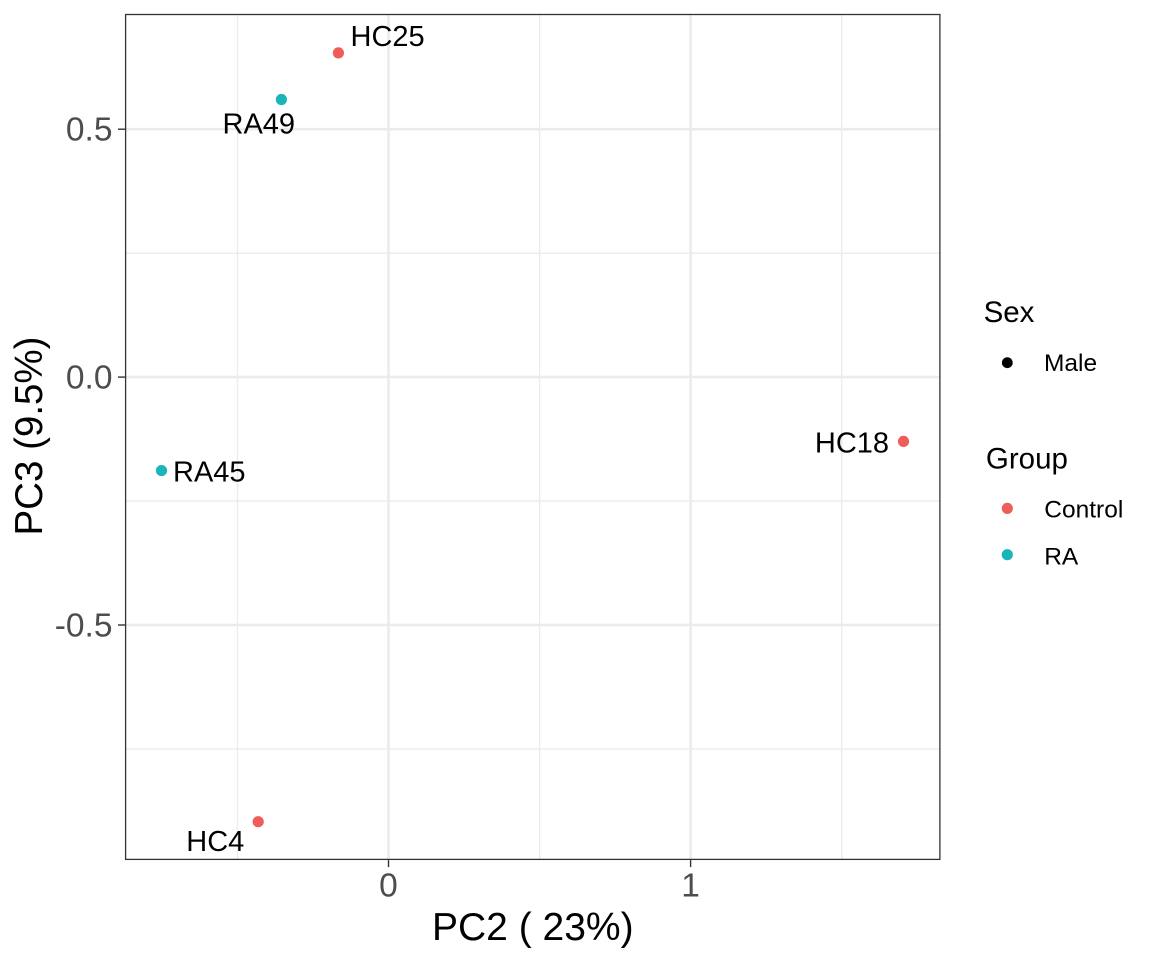 The height and width of the screenshot is (965, 1152). I want to click on svg-text: 0, so click(388, 885).